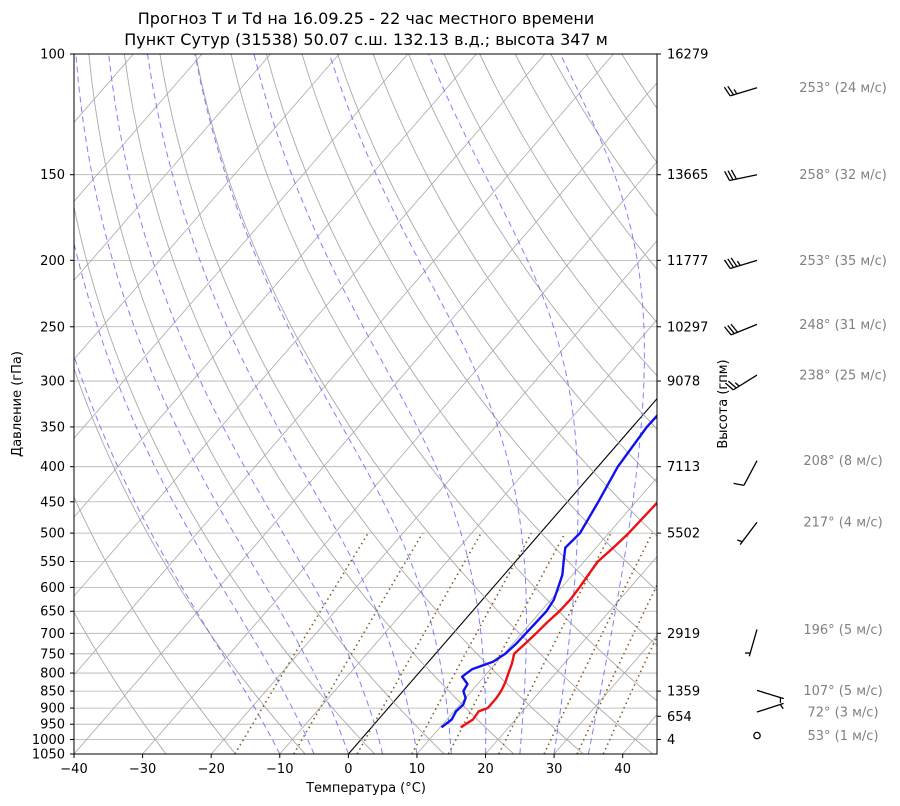 The width and height of the screenshot is (900, 806). Describe the element at coordinates (348, 769) in the screenshot. I see `x-tick-label: 0` at that location.